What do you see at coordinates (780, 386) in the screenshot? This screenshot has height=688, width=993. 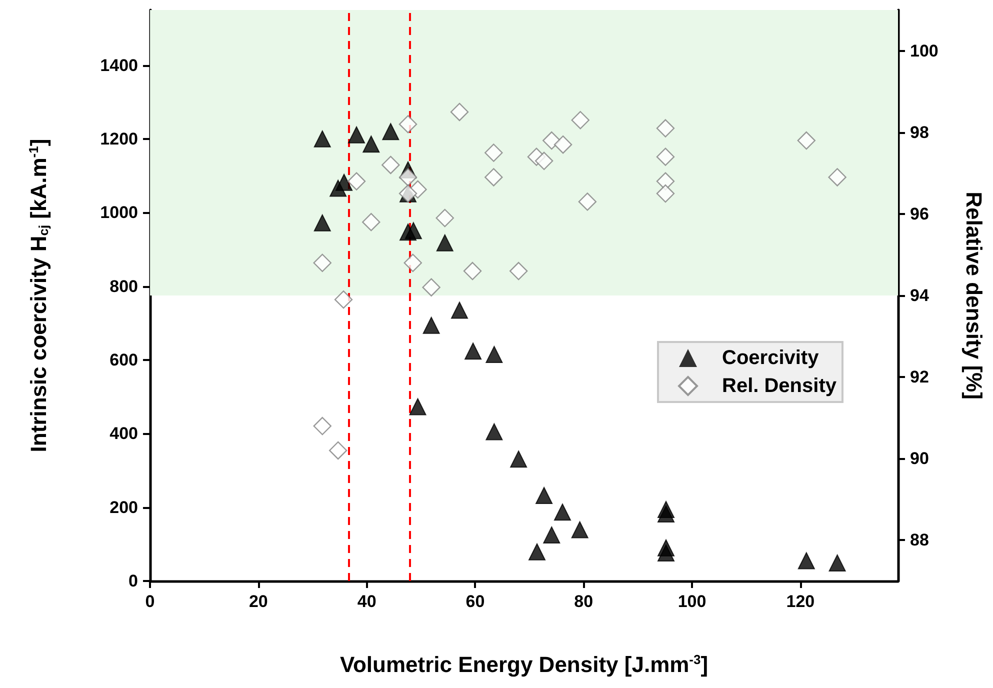 I see `legend-label: Rel. Density` at bounding box center [780, 386].